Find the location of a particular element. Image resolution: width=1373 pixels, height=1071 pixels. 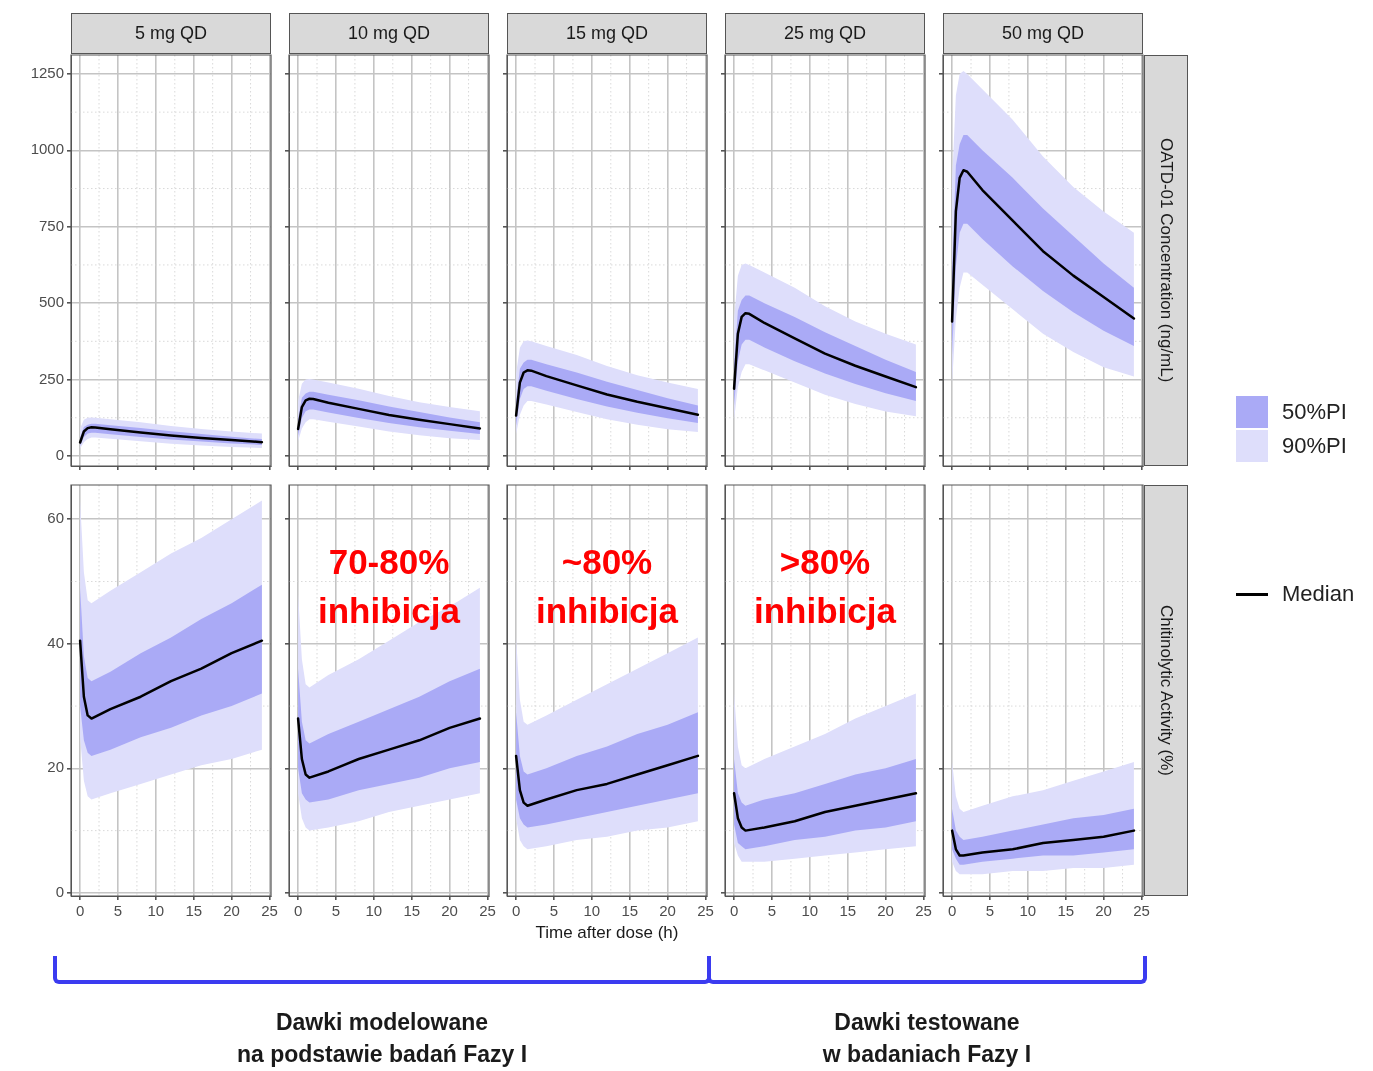

annotation: >80% inhibicja is located at coordinates (825, 586).